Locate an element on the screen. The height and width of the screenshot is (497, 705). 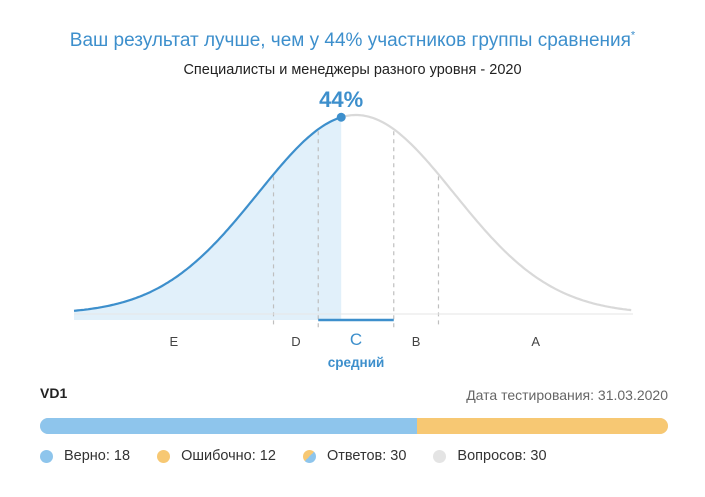
band-label-b: B is located at coordinates (416, 341).